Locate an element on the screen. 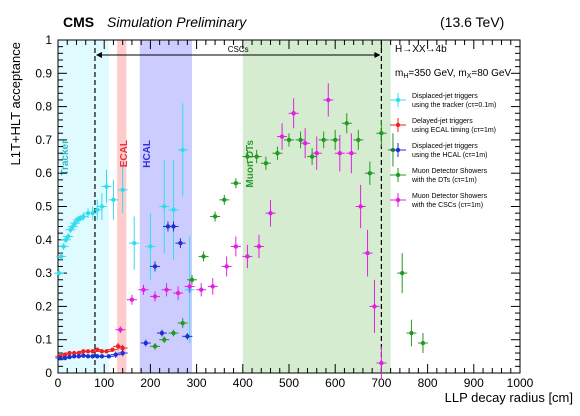  x-tick-label: 100 is located at coordinates (104, 383).